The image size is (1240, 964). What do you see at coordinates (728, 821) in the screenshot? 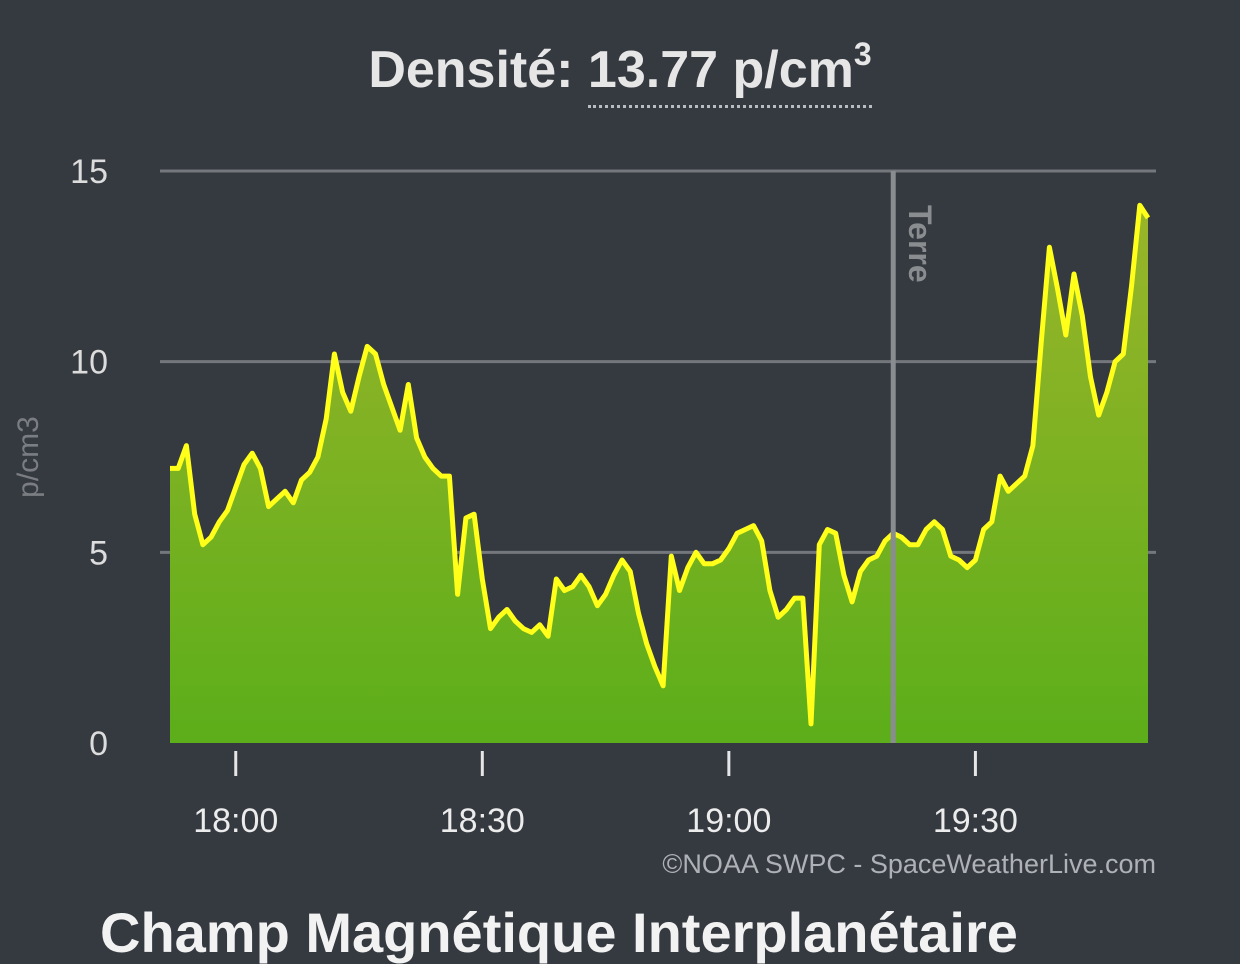
I see `x-tick-label-19:00: 19:00` at bounding box center [728, 821].